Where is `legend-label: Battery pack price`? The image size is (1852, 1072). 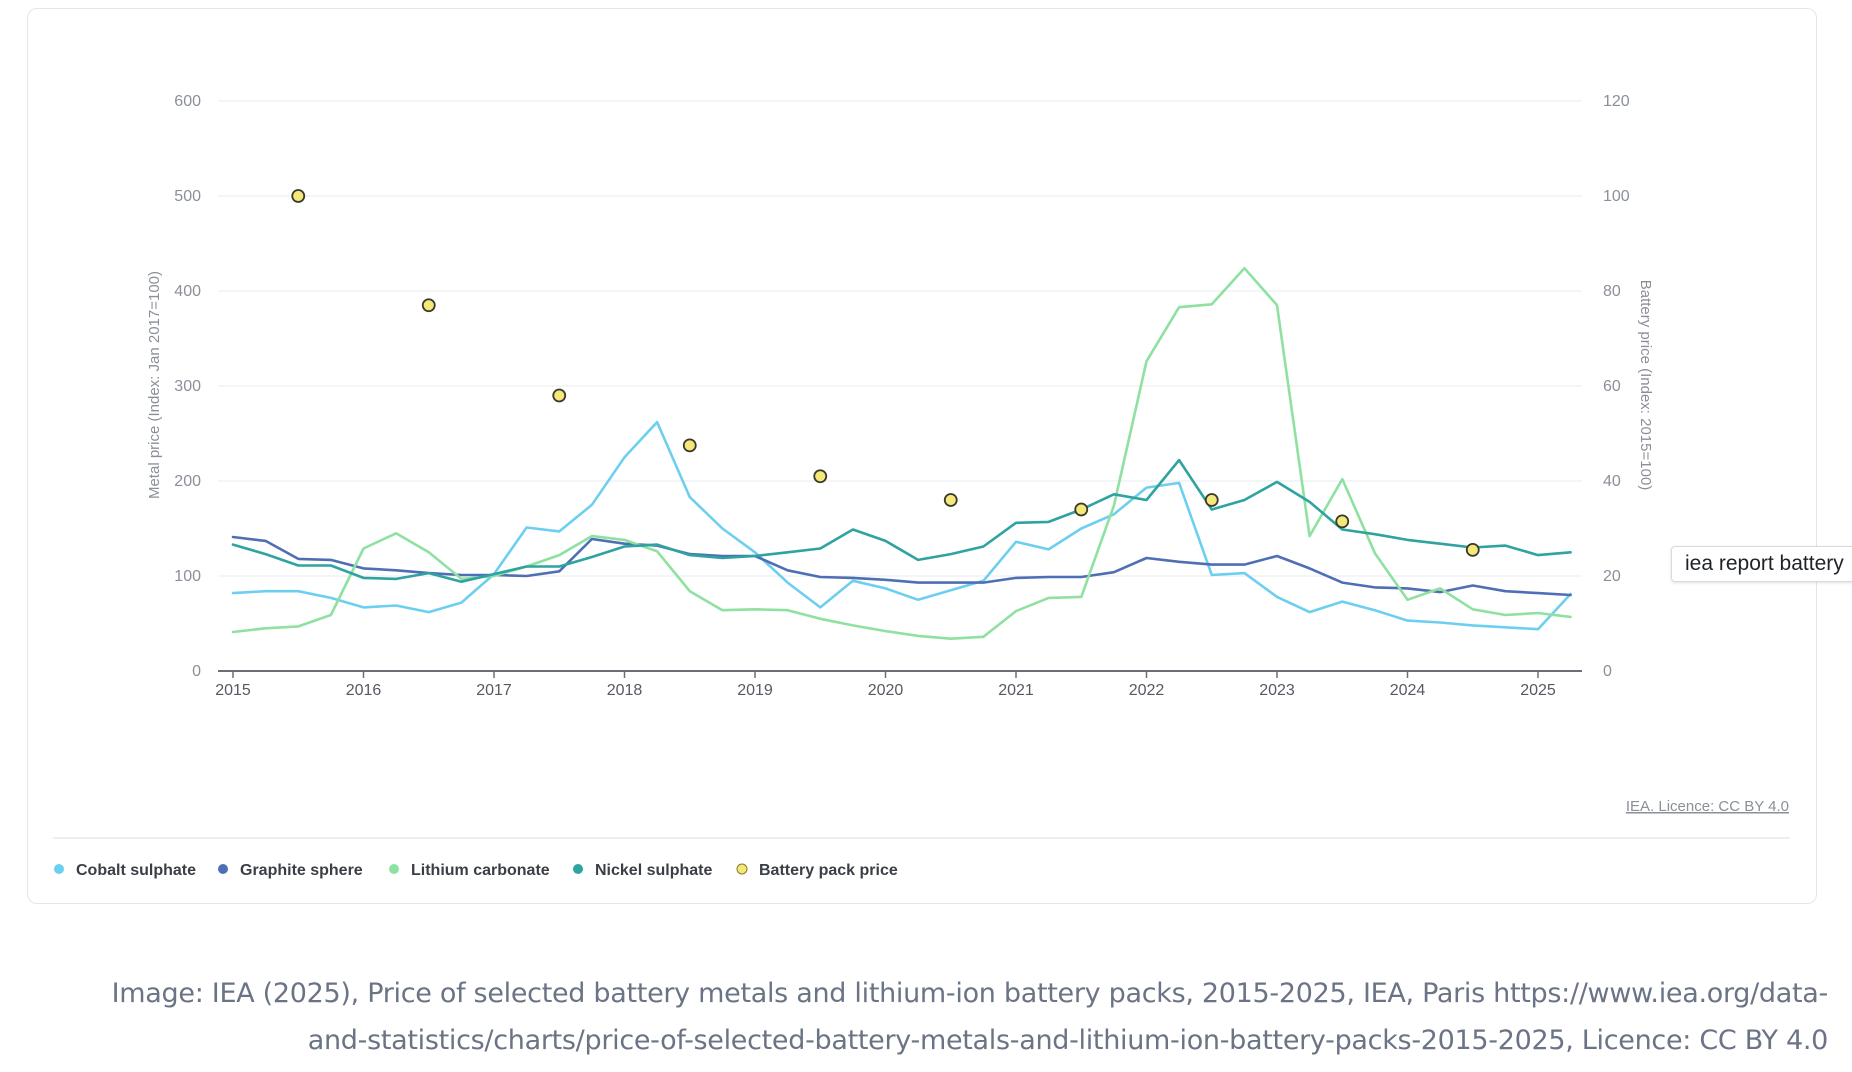
legend-label: Battery pack price is located at coordinates (828, 870).